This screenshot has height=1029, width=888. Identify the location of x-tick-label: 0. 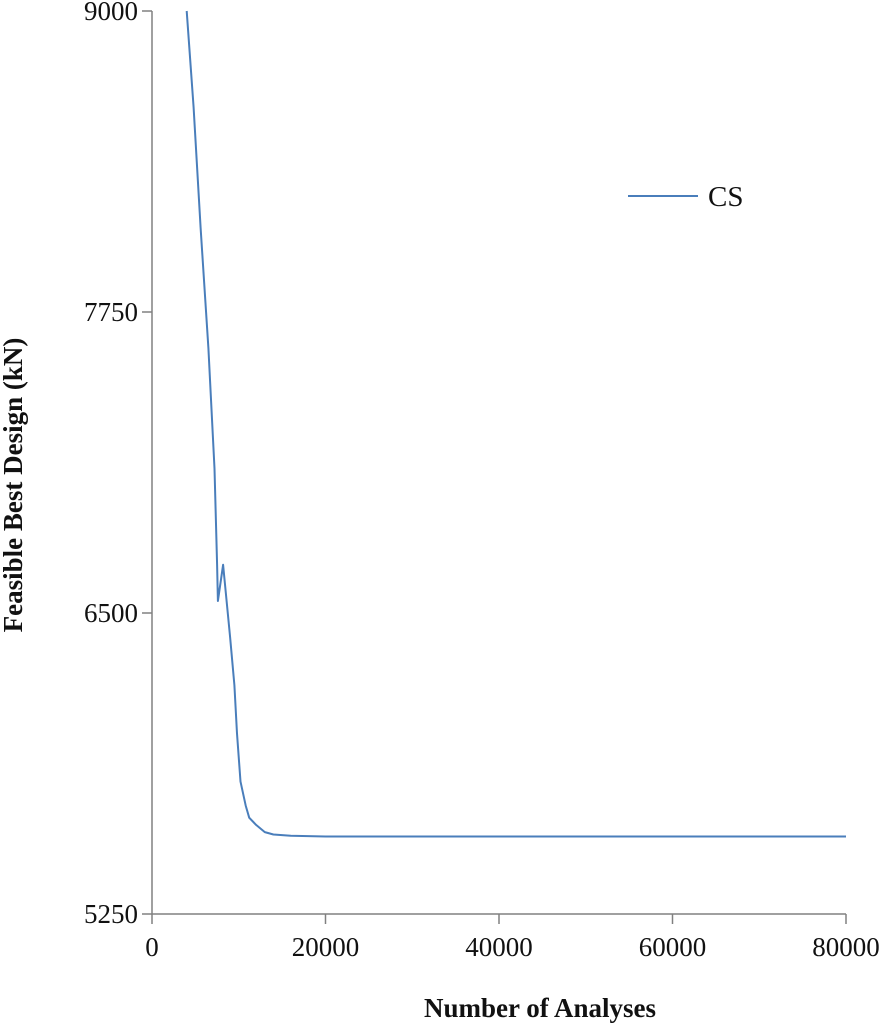
(152, 947).